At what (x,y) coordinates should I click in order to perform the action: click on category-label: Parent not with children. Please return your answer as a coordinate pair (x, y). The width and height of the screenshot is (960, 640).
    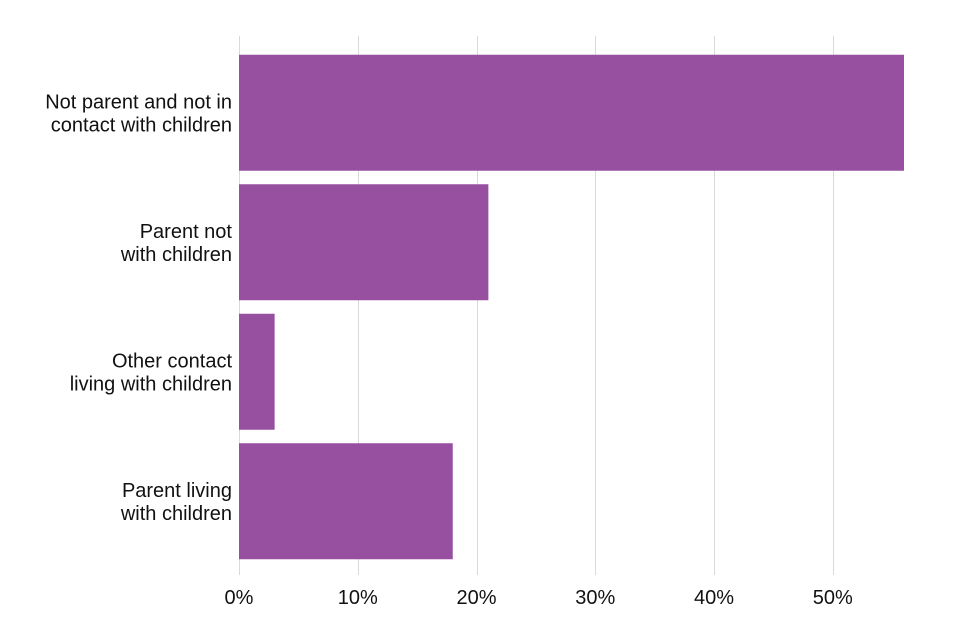
    Looking at the image, I should click on (176, 243).